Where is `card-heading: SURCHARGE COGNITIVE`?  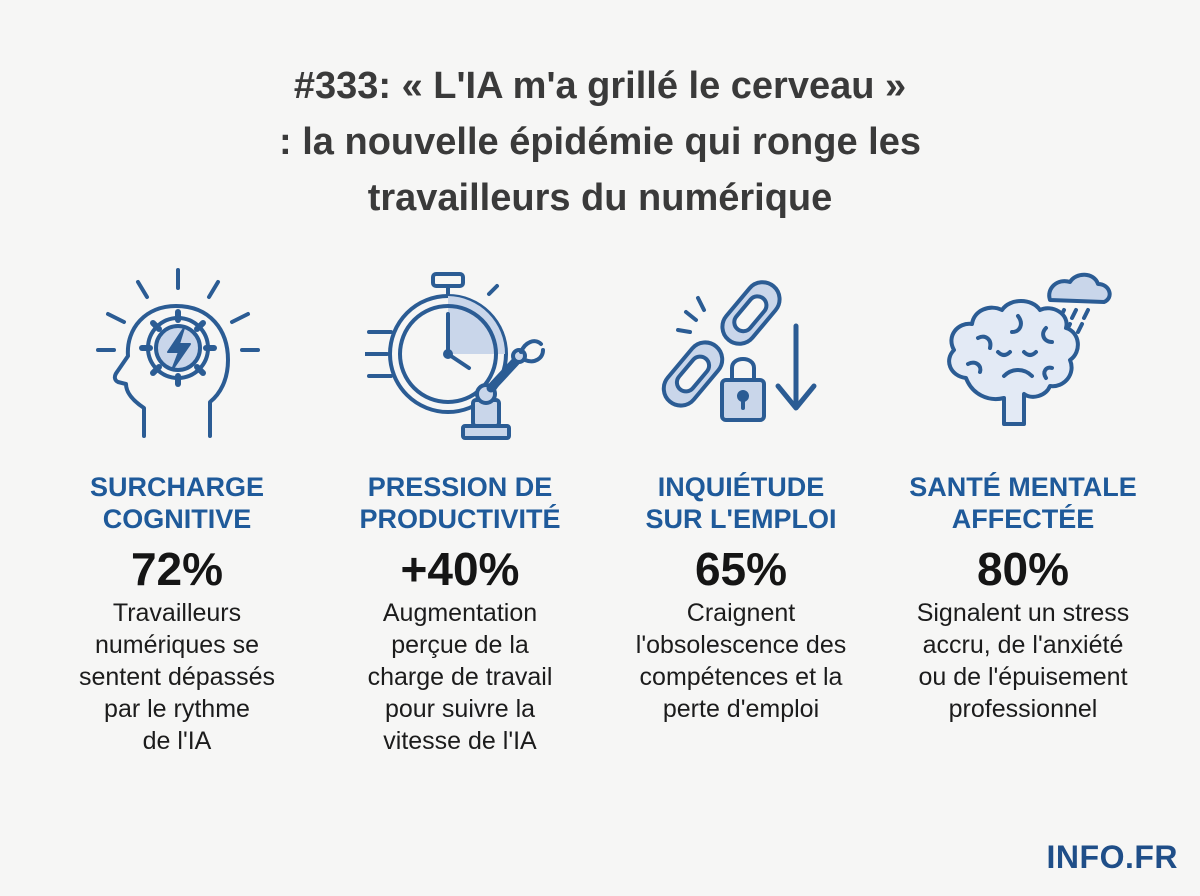 card-heading: SURCHARGE COGNITIVE is located at coordinates (176, 503).